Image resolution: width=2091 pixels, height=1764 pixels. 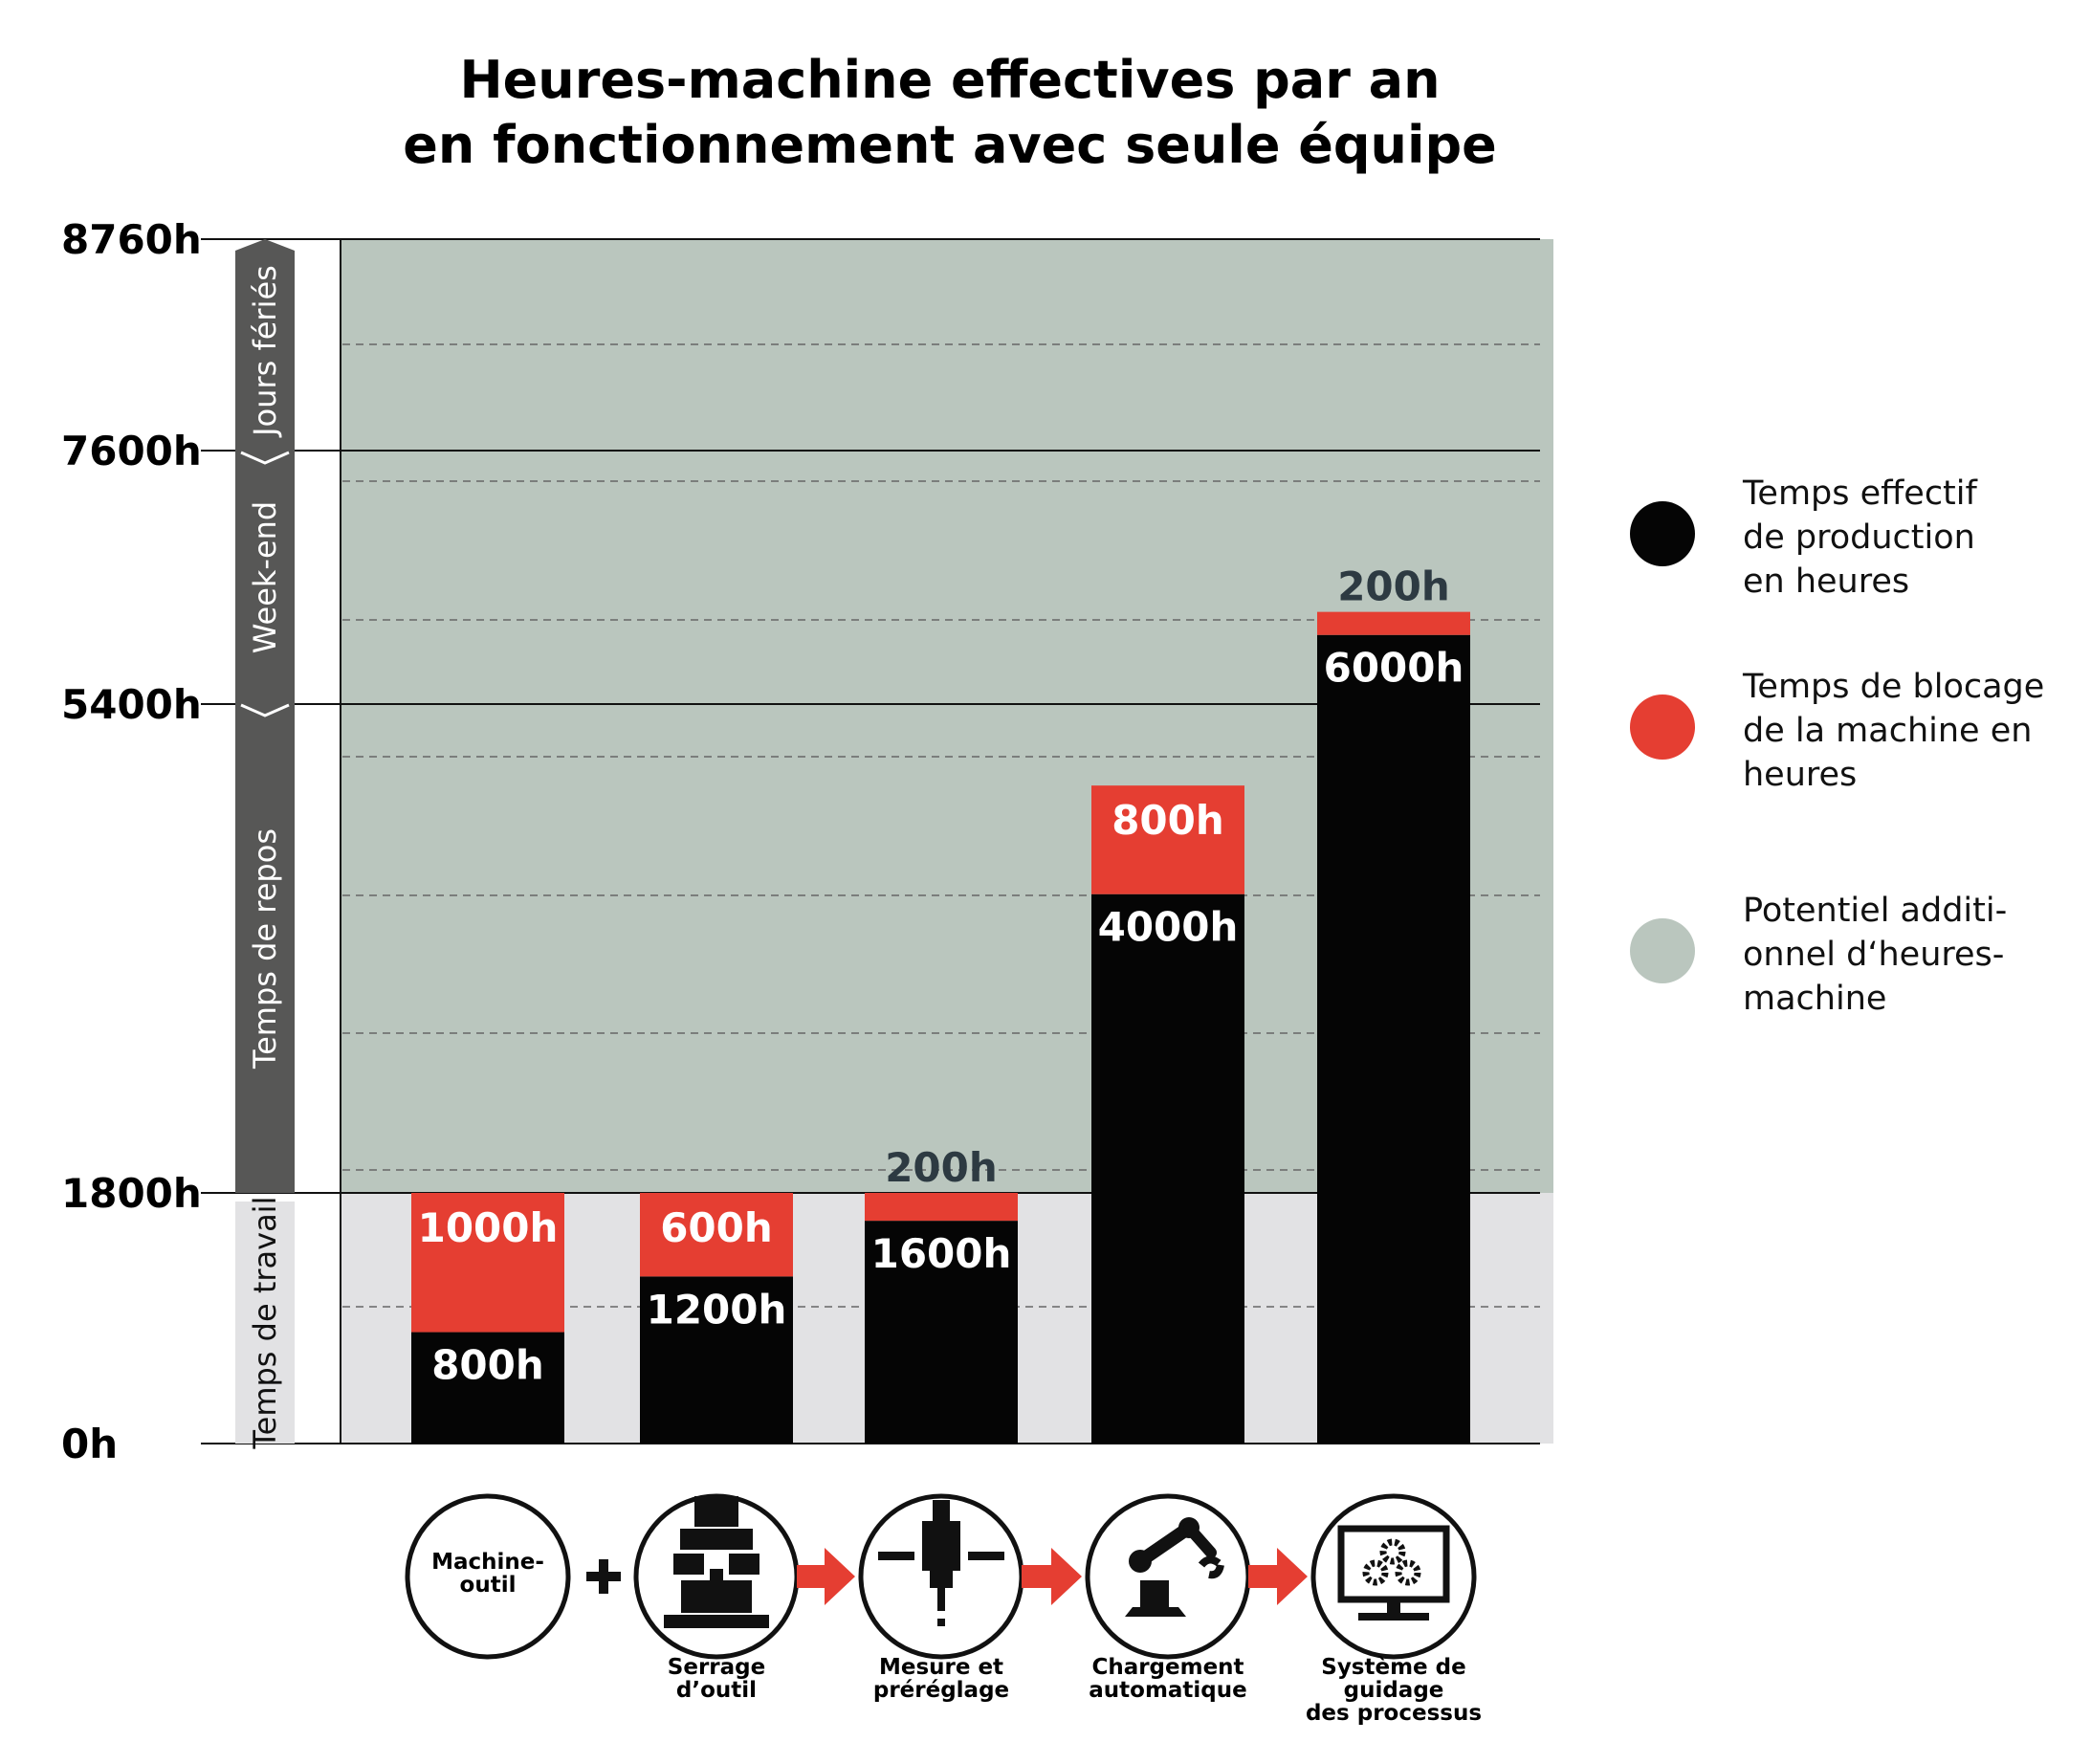 What do you see at coordinates (1800, 775) in the screenshot?
I see `legend-label: heures` at bounding box center [1800, 775].